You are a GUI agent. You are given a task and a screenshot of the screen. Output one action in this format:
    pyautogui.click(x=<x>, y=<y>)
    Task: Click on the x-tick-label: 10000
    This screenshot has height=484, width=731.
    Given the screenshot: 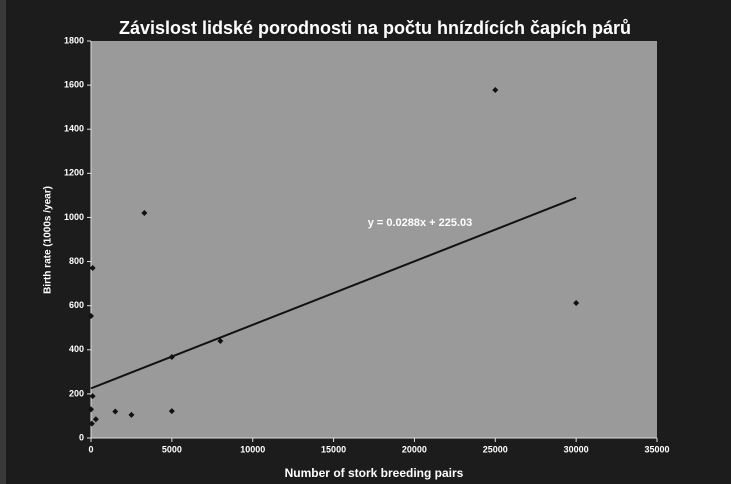 What is the action you would take?
    pyautogui.click(x=252, y=449)
    